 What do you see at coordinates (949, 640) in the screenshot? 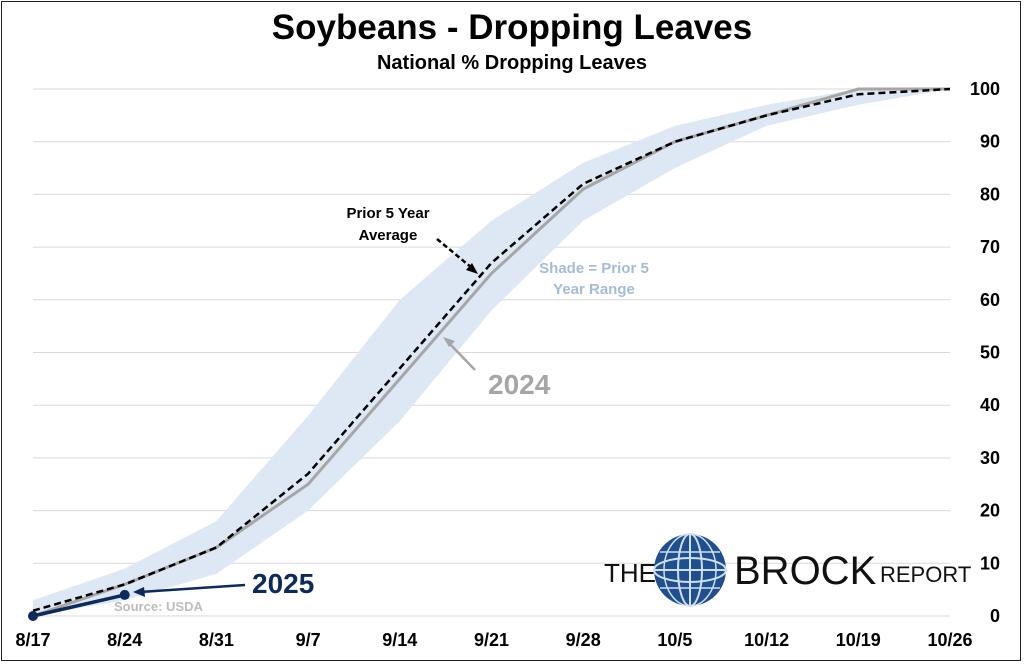
I see `x-tick-label: 10/26` at bounding box center [949, 640].